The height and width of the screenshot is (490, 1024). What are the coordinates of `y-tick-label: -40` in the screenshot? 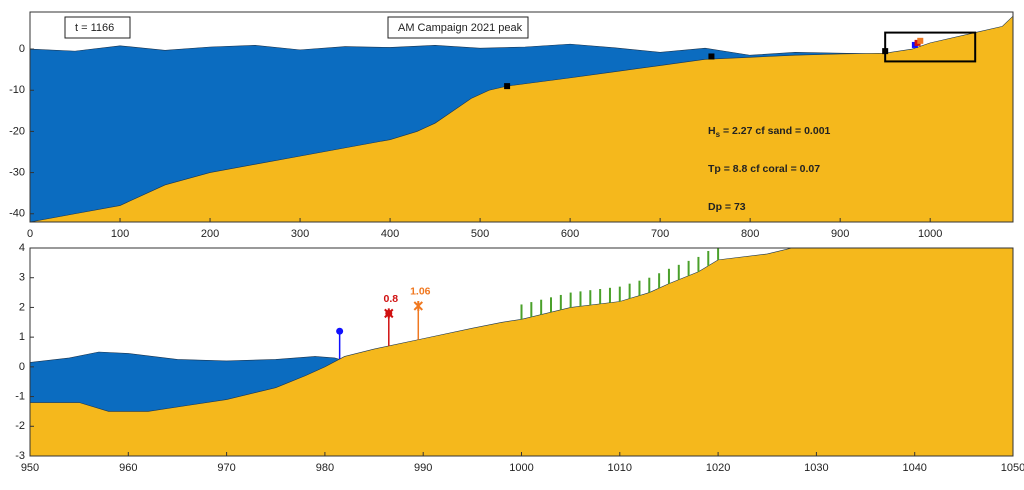 It's located at (17, 214).